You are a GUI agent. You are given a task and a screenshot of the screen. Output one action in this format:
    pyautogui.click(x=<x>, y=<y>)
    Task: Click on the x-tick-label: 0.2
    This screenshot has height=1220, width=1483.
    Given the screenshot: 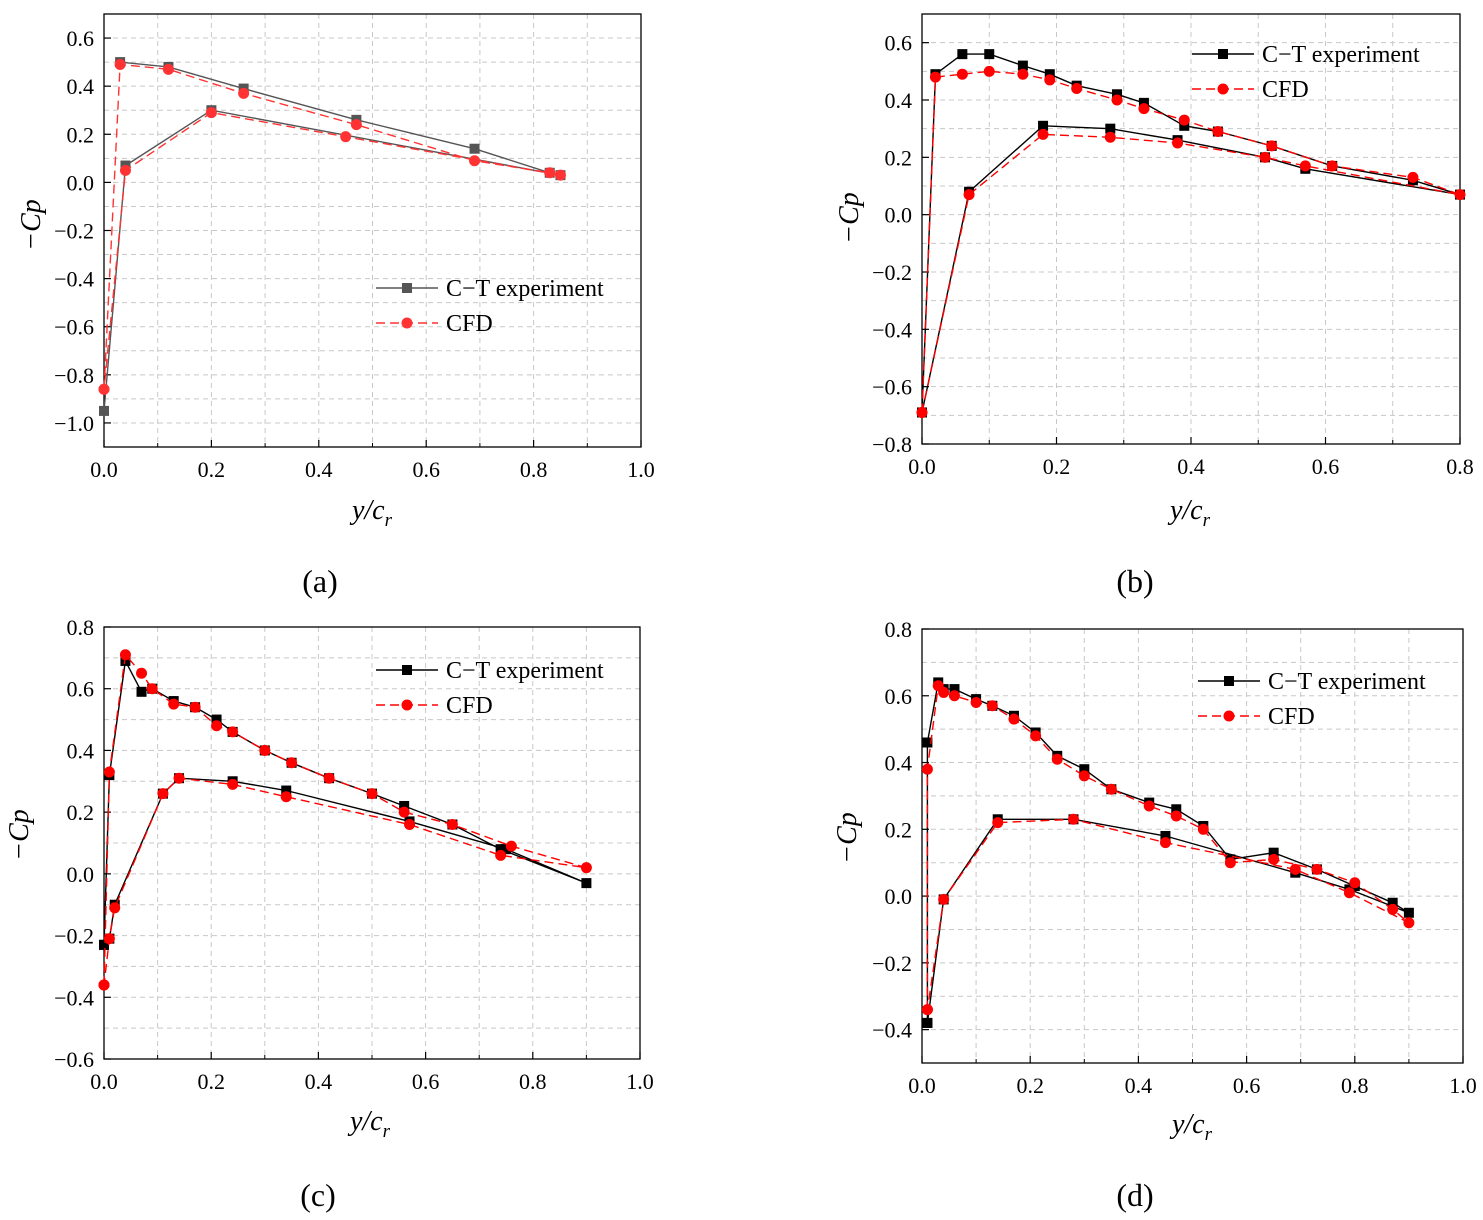 What is the action you would take?
    pyautogui.click(x=212, y=469)
    